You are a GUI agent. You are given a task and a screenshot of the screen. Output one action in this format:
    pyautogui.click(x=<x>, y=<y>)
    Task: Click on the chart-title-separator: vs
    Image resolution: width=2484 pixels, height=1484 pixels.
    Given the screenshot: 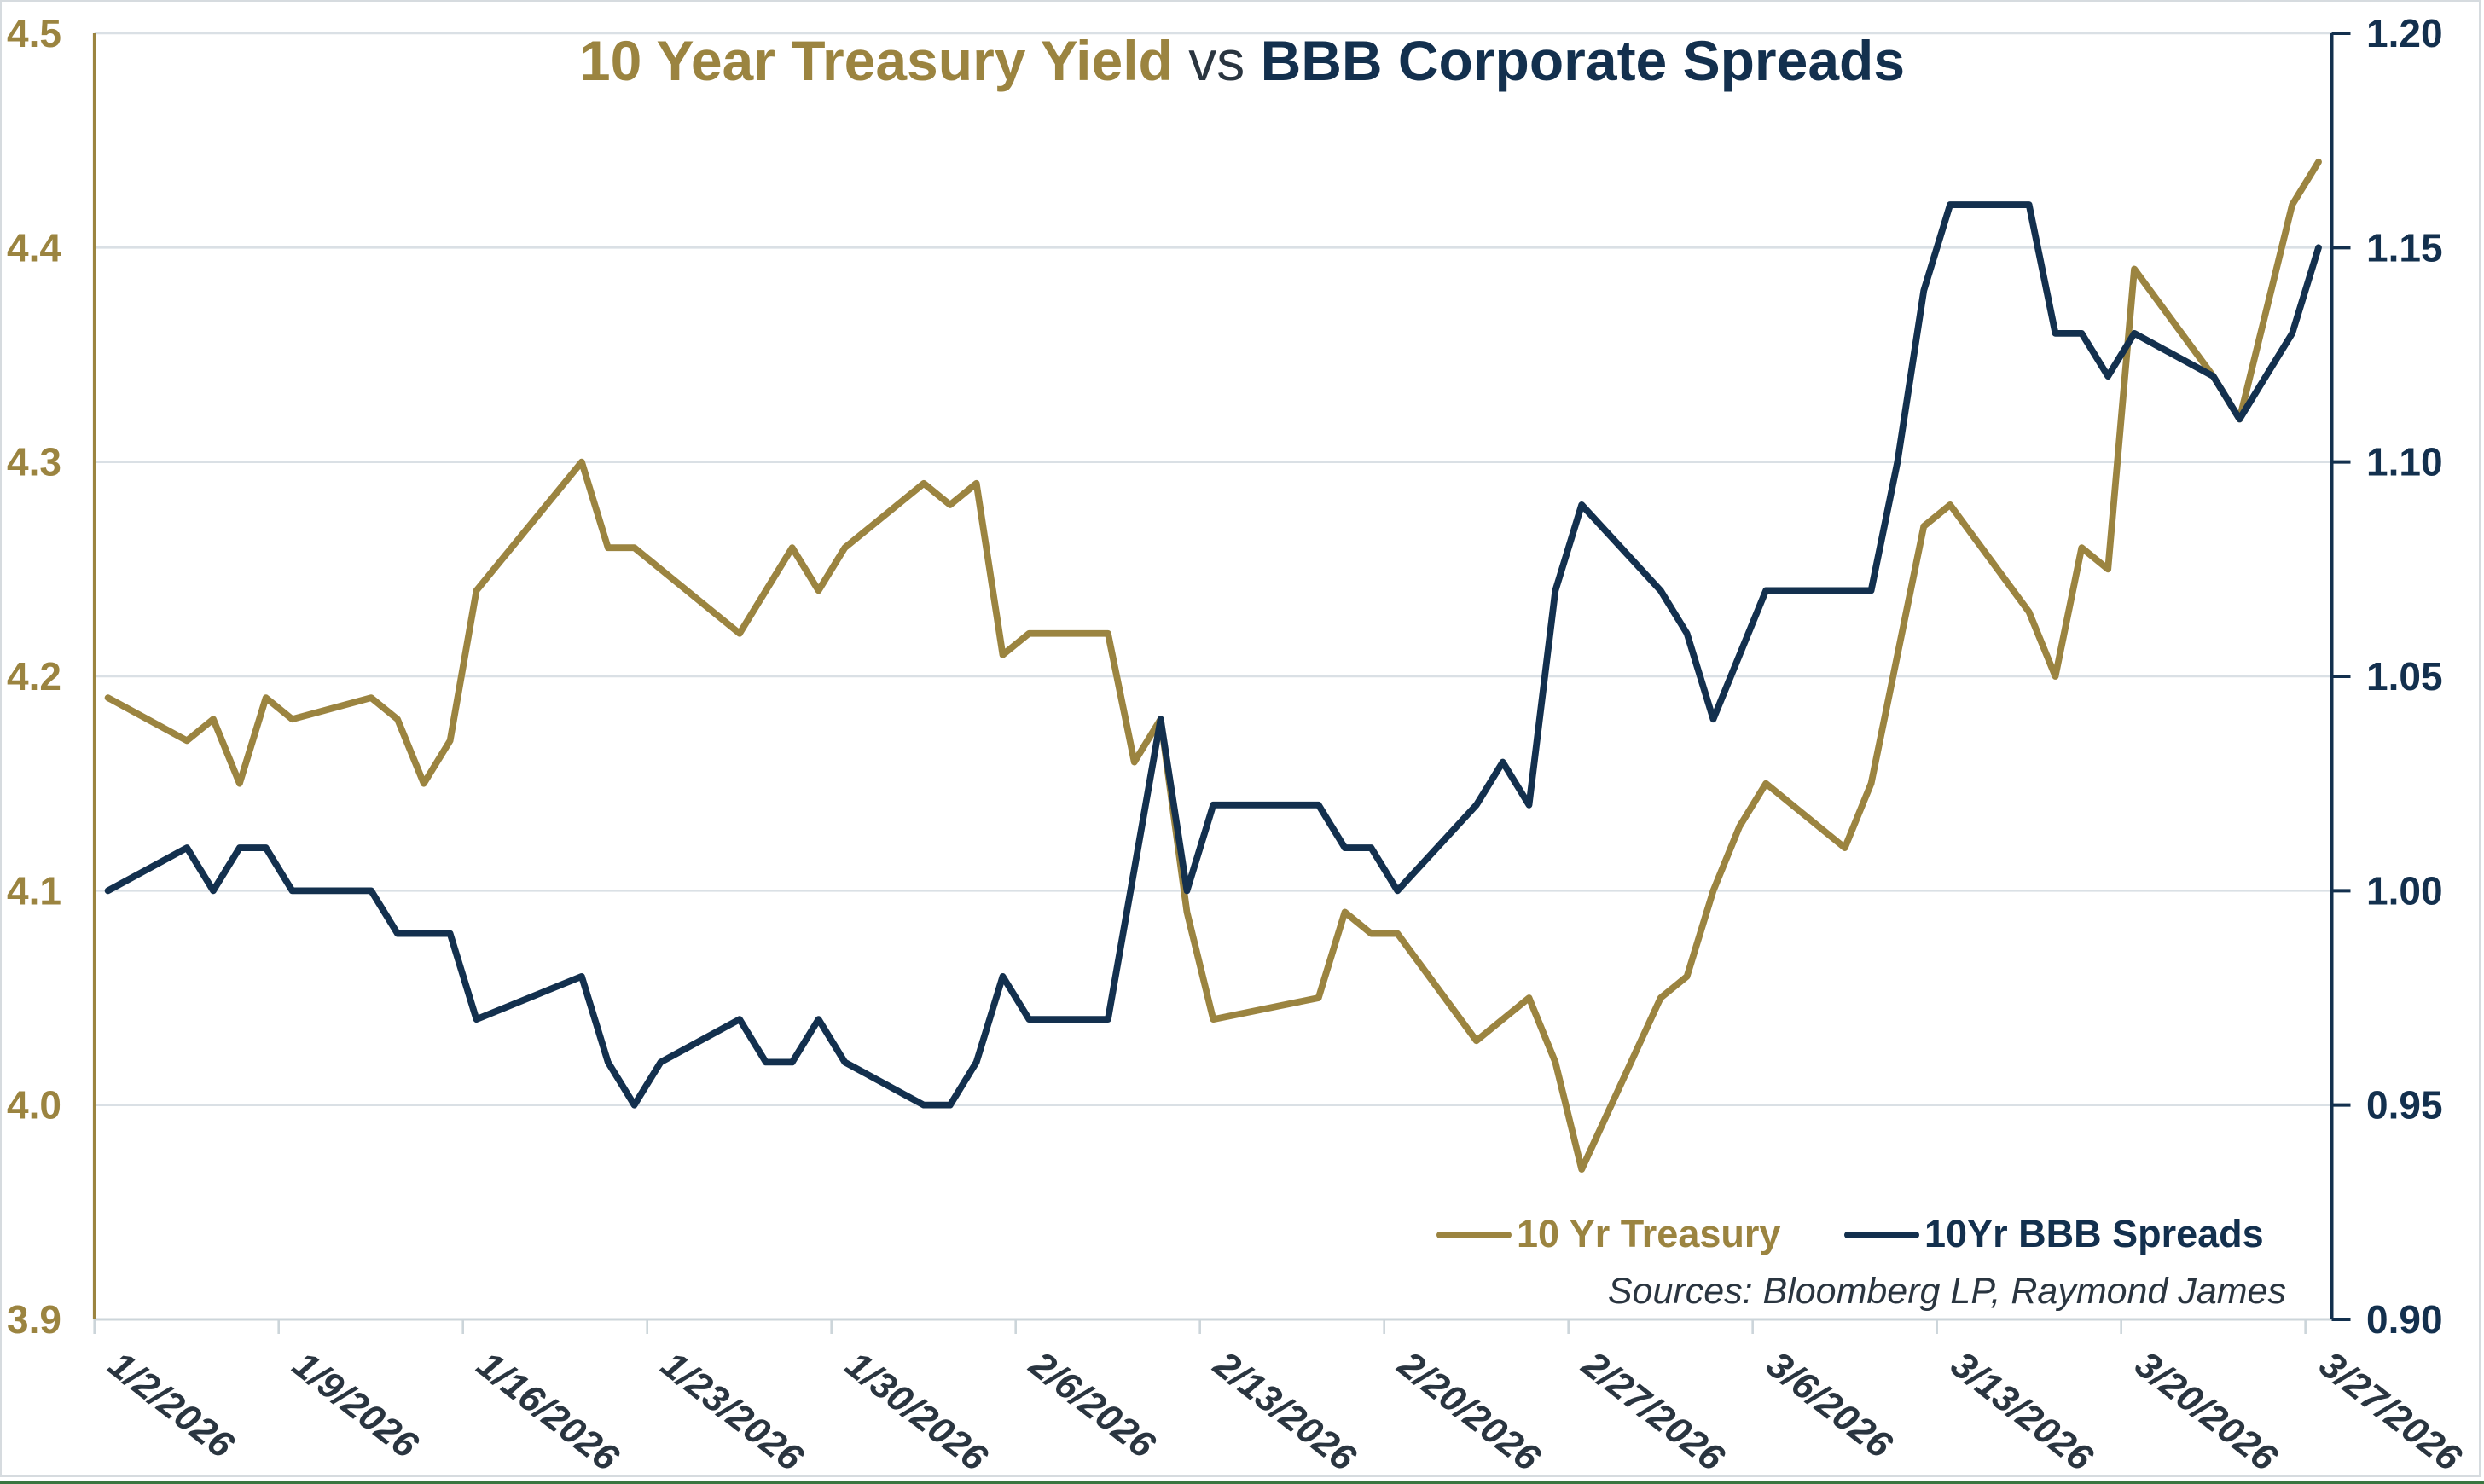 What is the action you would take?
    pyautogui.click(x=1216, y=60)
    